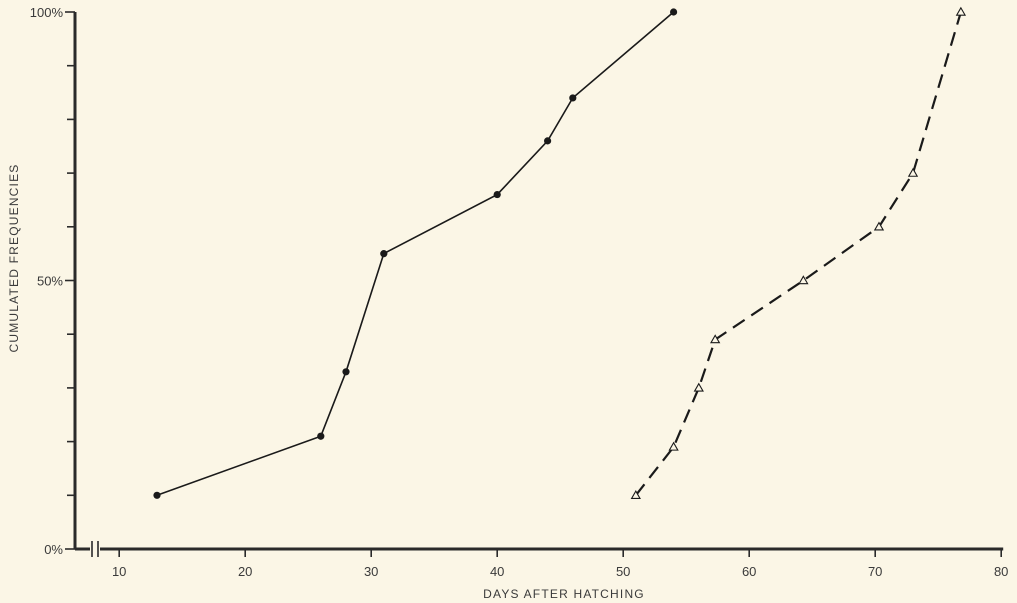  I want to click on x-tick-label: 50, so click(623, 571).